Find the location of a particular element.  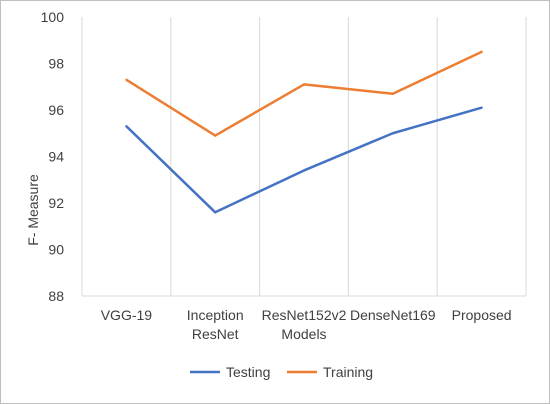

y-tick-label: 90 is located at coordinates (56, 250).